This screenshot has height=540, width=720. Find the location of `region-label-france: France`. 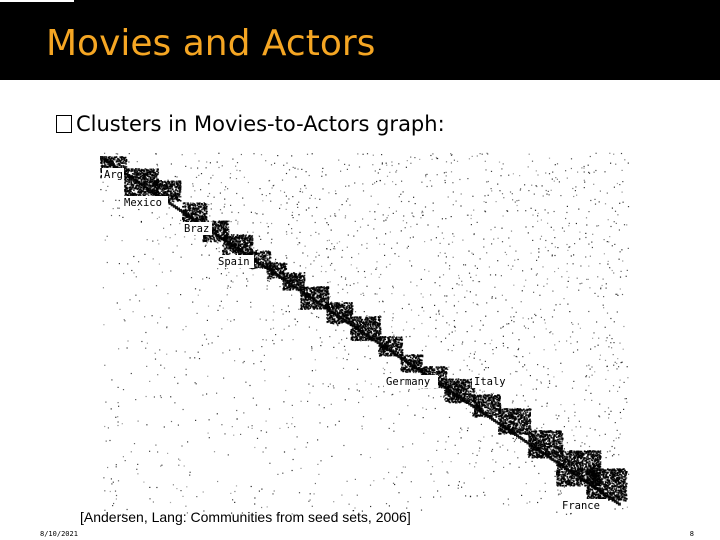

region-label-france: France is located at coordinates (581, 506).